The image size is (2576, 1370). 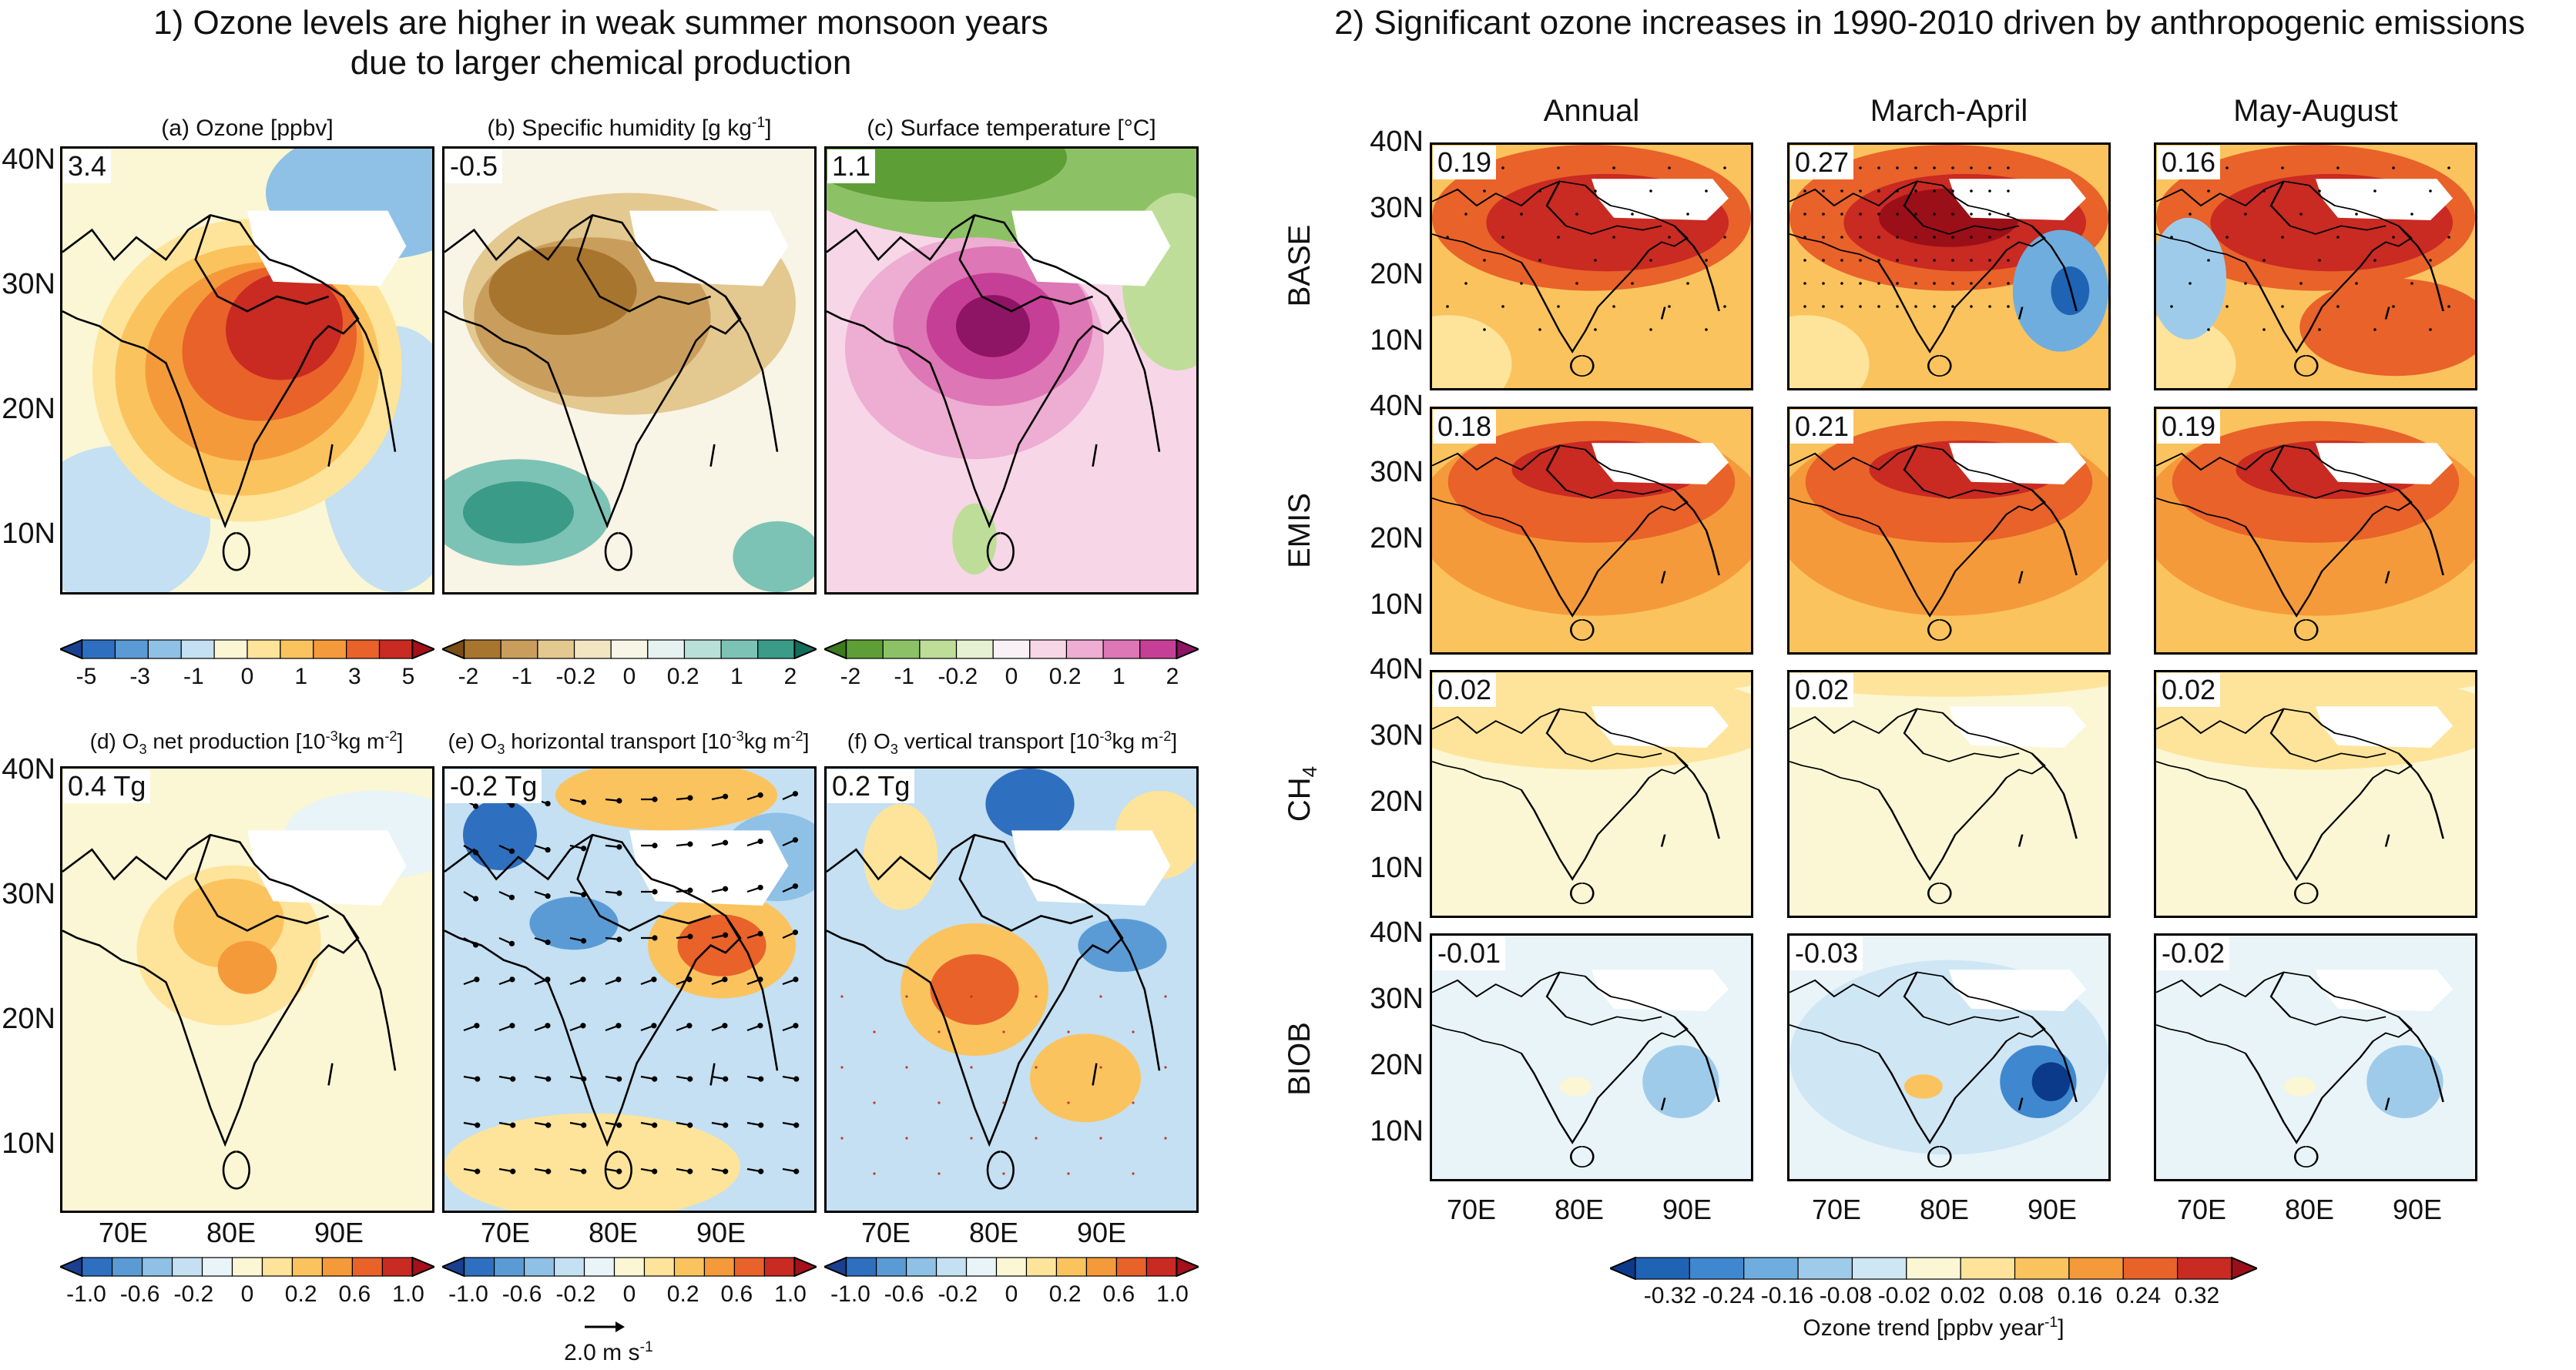 What do you see at coordinates (629, 1295) in the screenshot?
I see `colorbar-horizontal-transport-ticks: -1.0 -0.6 -0.2 0 0.2 0.6 1.0` at bounding box center [629, 1295].